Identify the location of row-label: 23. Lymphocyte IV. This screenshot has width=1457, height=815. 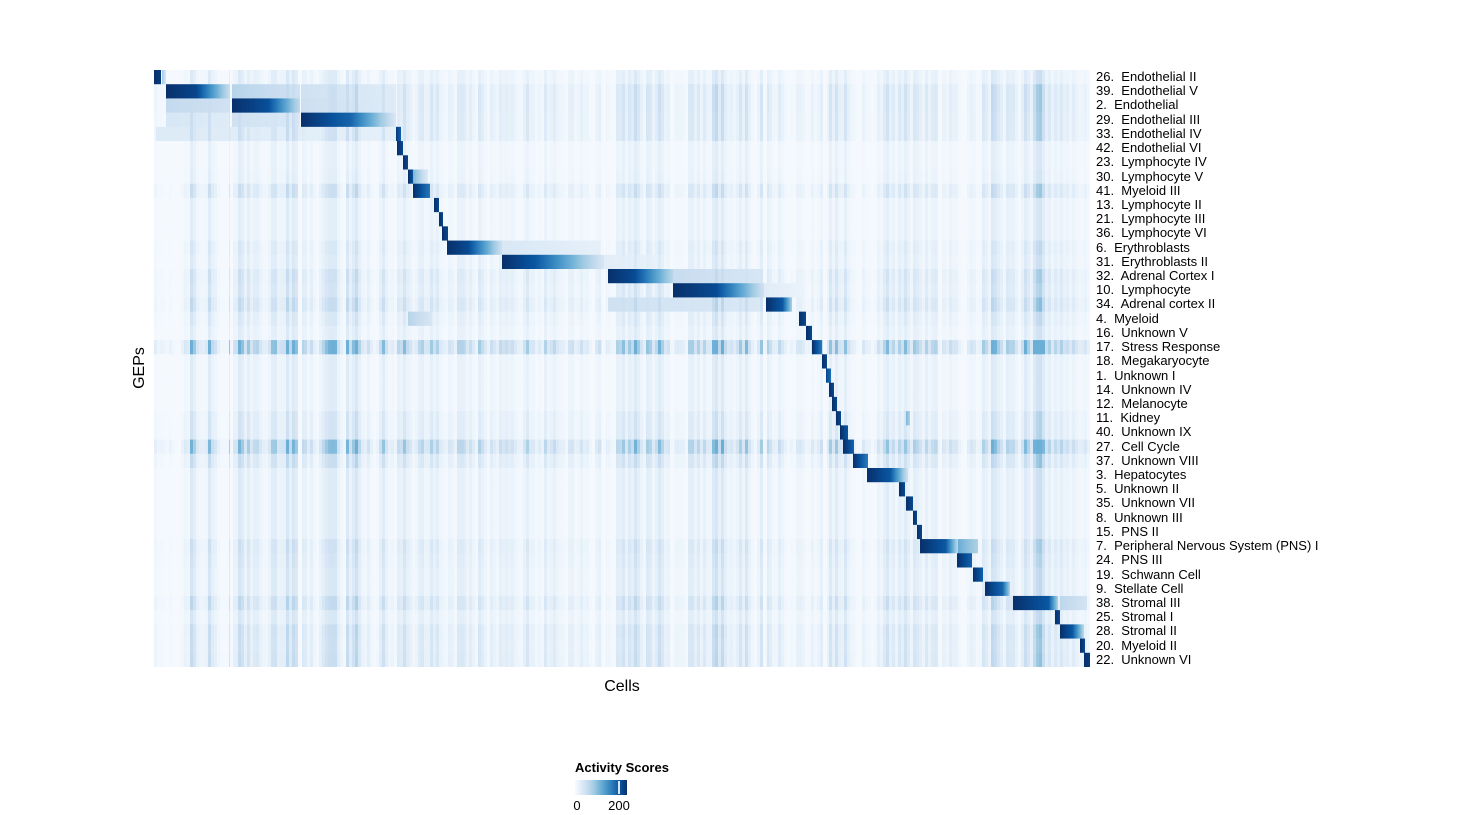
(1151, 162).